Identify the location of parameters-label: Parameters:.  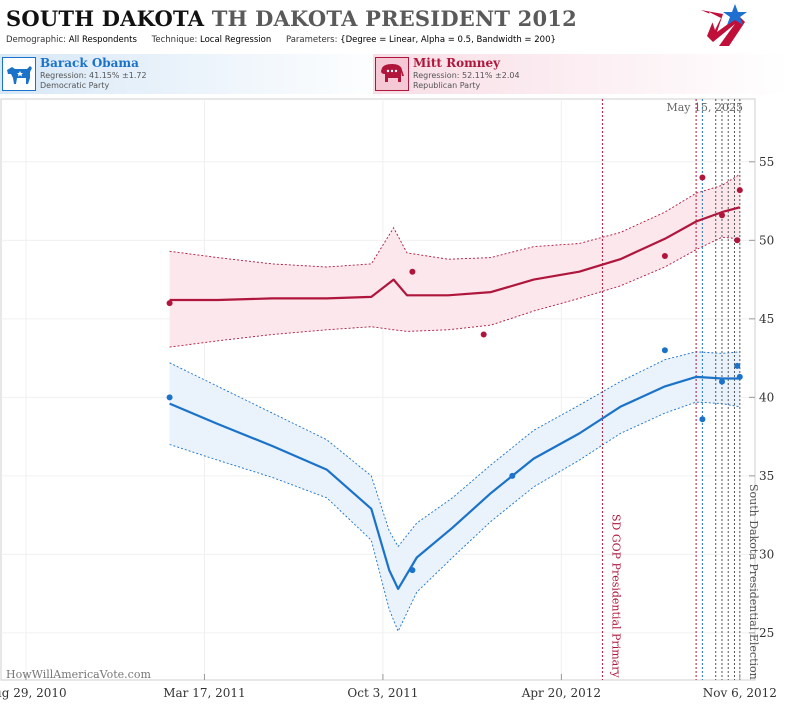
(311, 40).